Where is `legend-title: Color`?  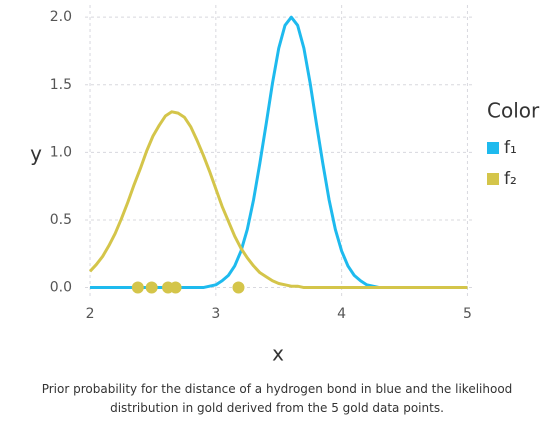 legend-title: Color is located at coordinates (513, 111).